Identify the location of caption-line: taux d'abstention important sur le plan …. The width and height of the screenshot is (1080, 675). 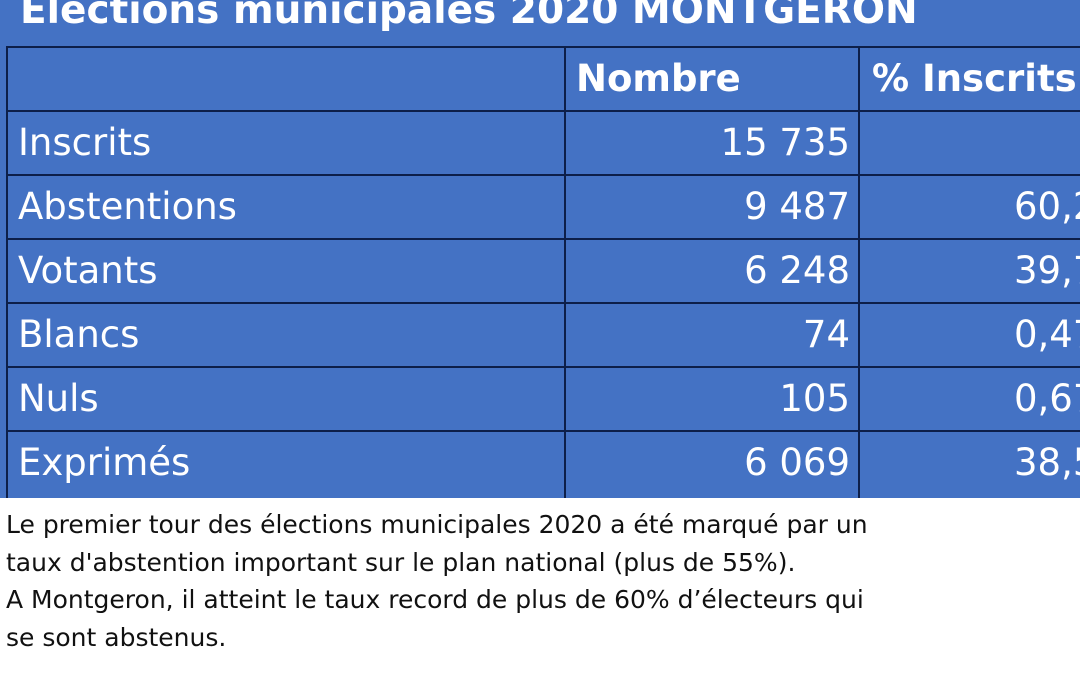
(401, 562).